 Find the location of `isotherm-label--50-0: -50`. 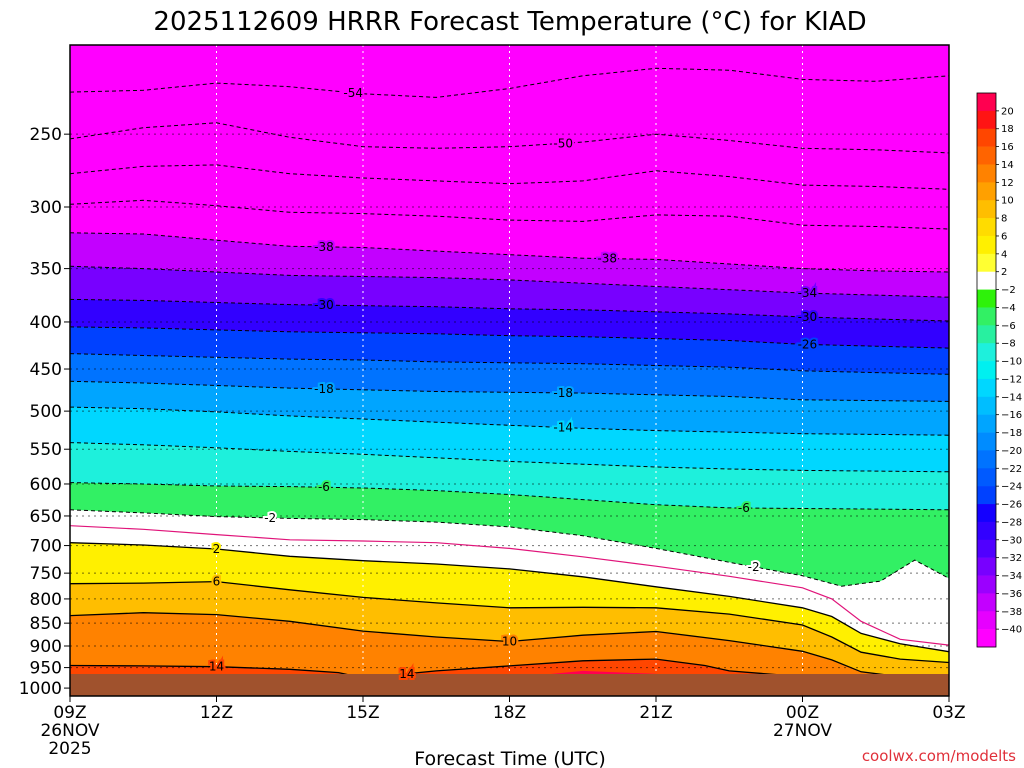

isotherm-label--50-0: -50 is located at coordinates (563, 143).